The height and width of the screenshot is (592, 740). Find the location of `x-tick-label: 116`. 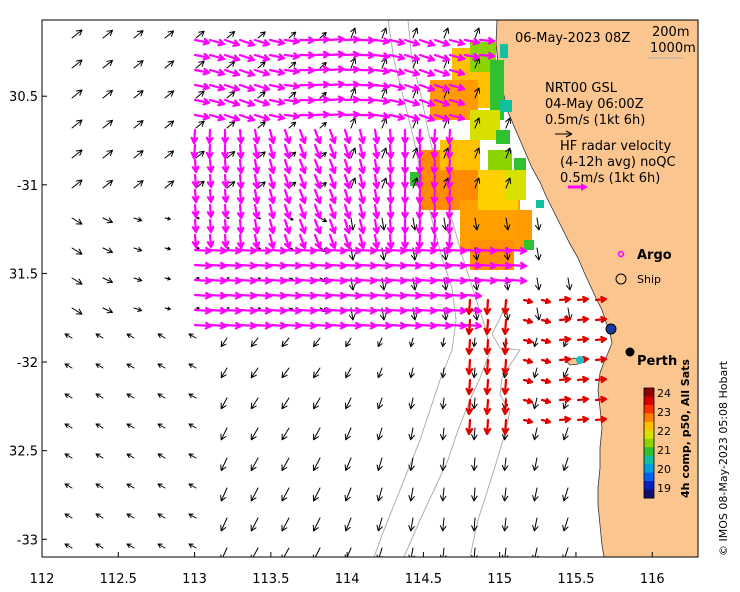

x-tick-label: 116 is located at coordinates (652, 579).